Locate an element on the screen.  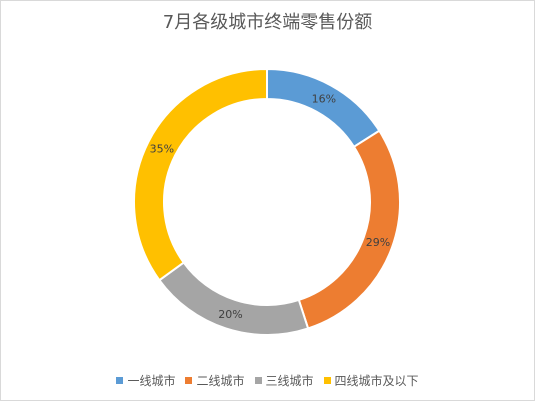
legend-swatch-tier3 is located at coordinates (258, 380).